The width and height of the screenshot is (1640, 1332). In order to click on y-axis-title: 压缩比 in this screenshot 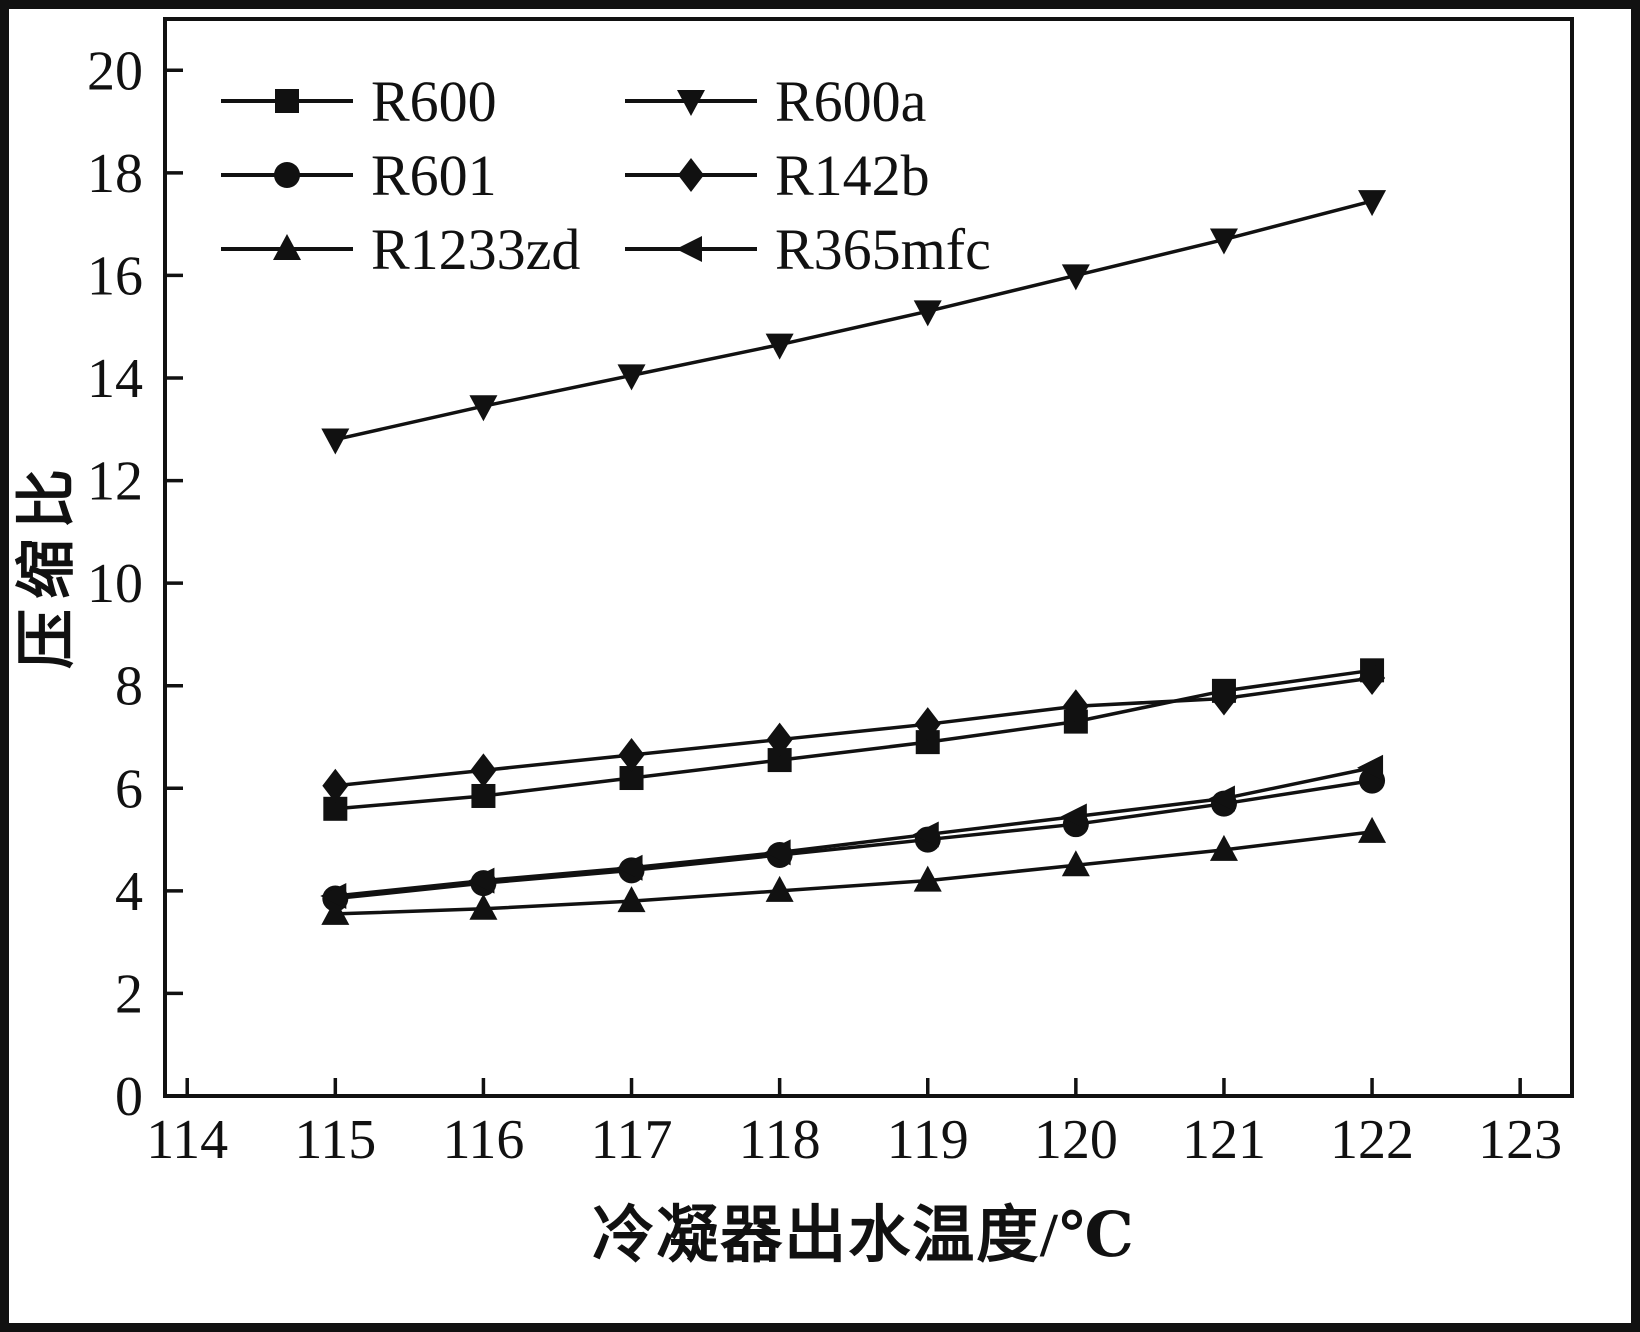, I will do `click(47, 564)`.